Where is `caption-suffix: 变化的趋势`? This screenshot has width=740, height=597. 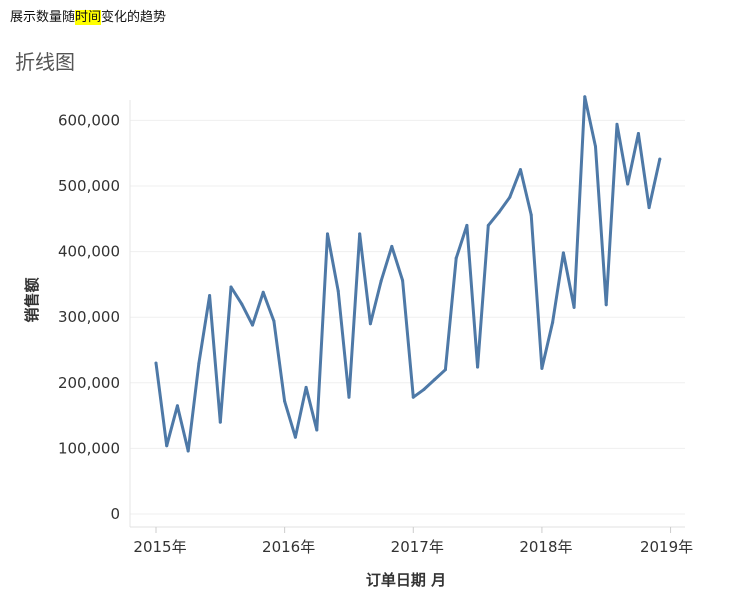 caption-suffix: 变化的趋势 is located at coordinates (134, 17).